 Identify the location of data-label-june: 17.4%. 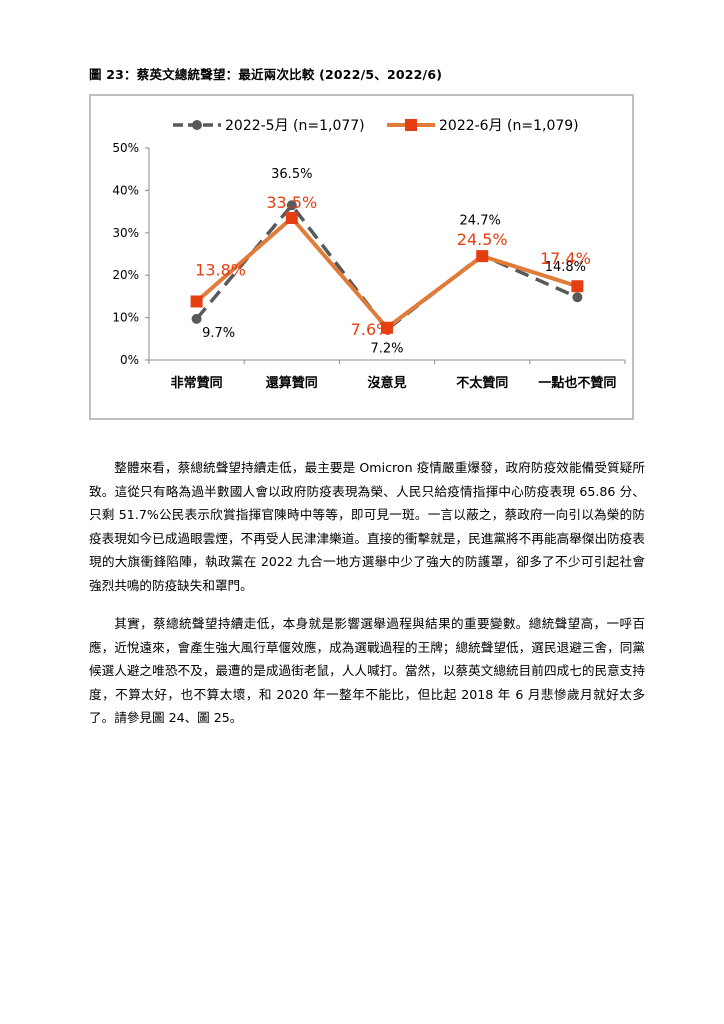
(565, 258).